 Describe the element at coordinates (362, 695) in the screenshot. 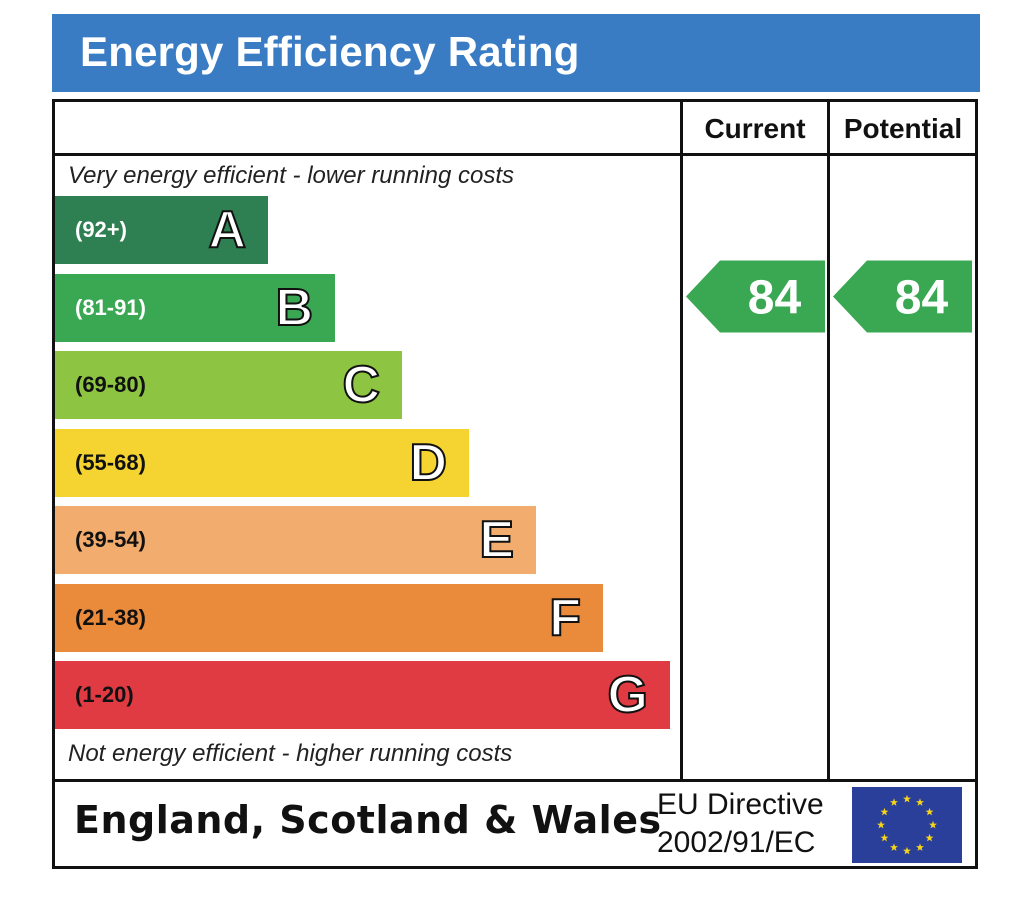

I see `band-g: (1-20) G` at that location.